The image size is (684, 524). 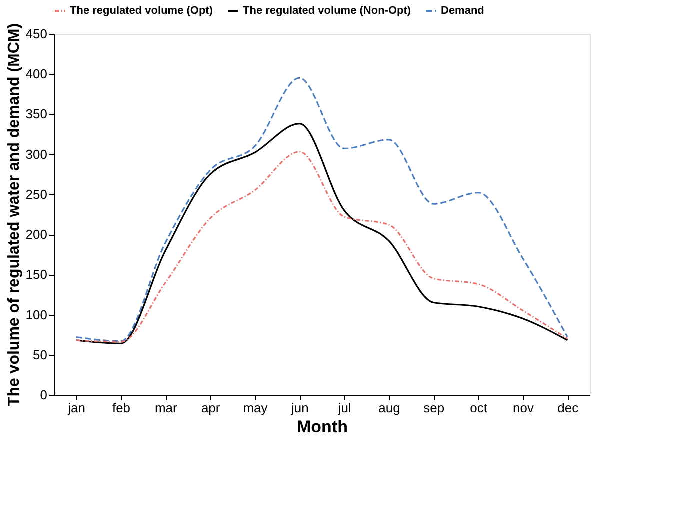 What do you see at coordinates (322, 427) in the screenshot?
I see `x-axis-title: Month` at bounding box center [322, 427].